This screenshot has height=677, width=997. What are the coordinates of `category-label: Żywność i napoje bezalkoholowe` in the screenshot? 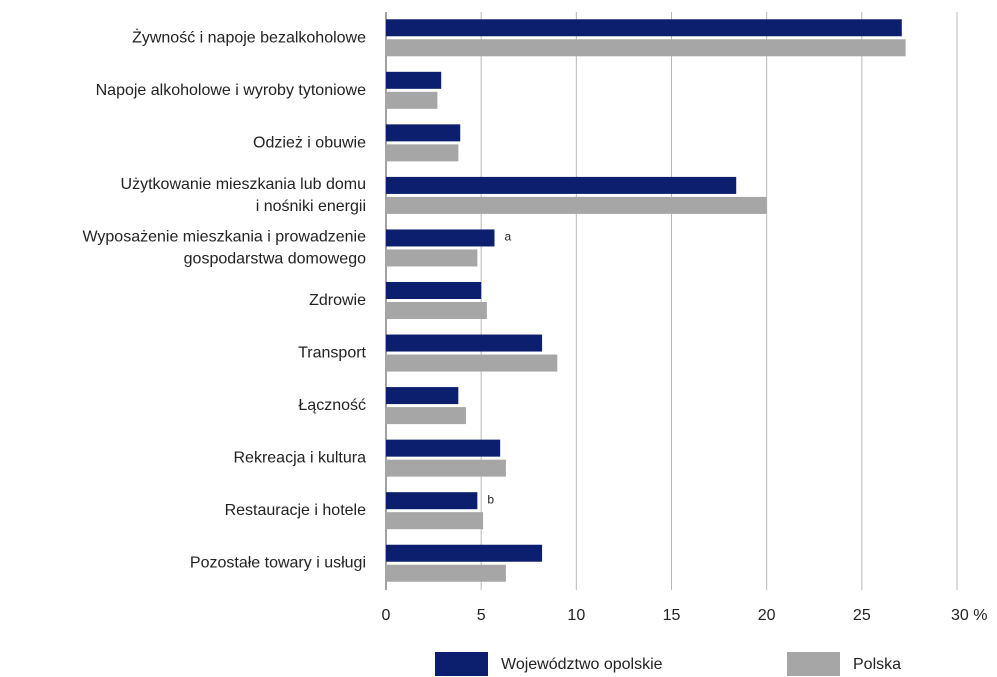 It's located at (249, 36).